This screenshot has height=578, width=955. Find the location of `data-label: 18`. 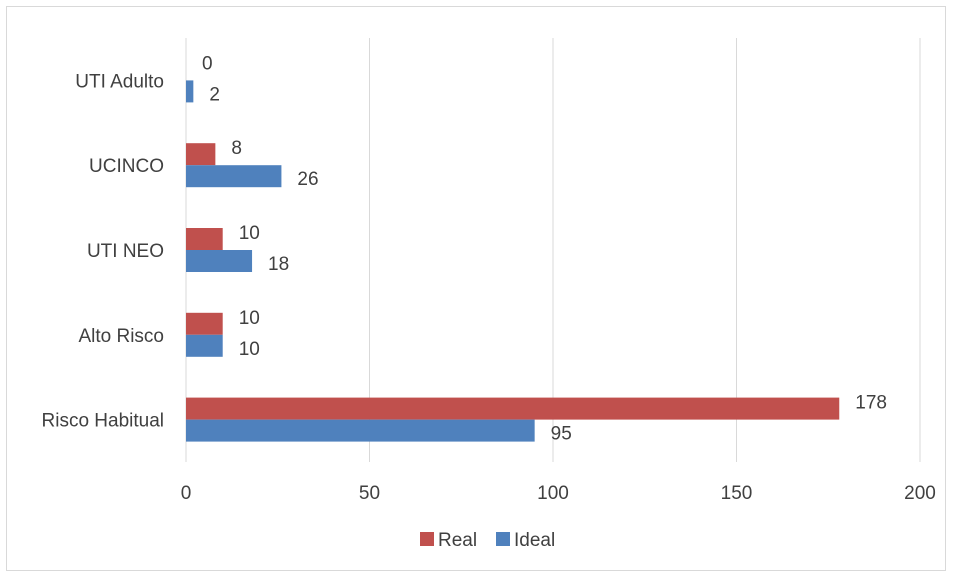

data-label: 18 is located at coordinates (278, 264).